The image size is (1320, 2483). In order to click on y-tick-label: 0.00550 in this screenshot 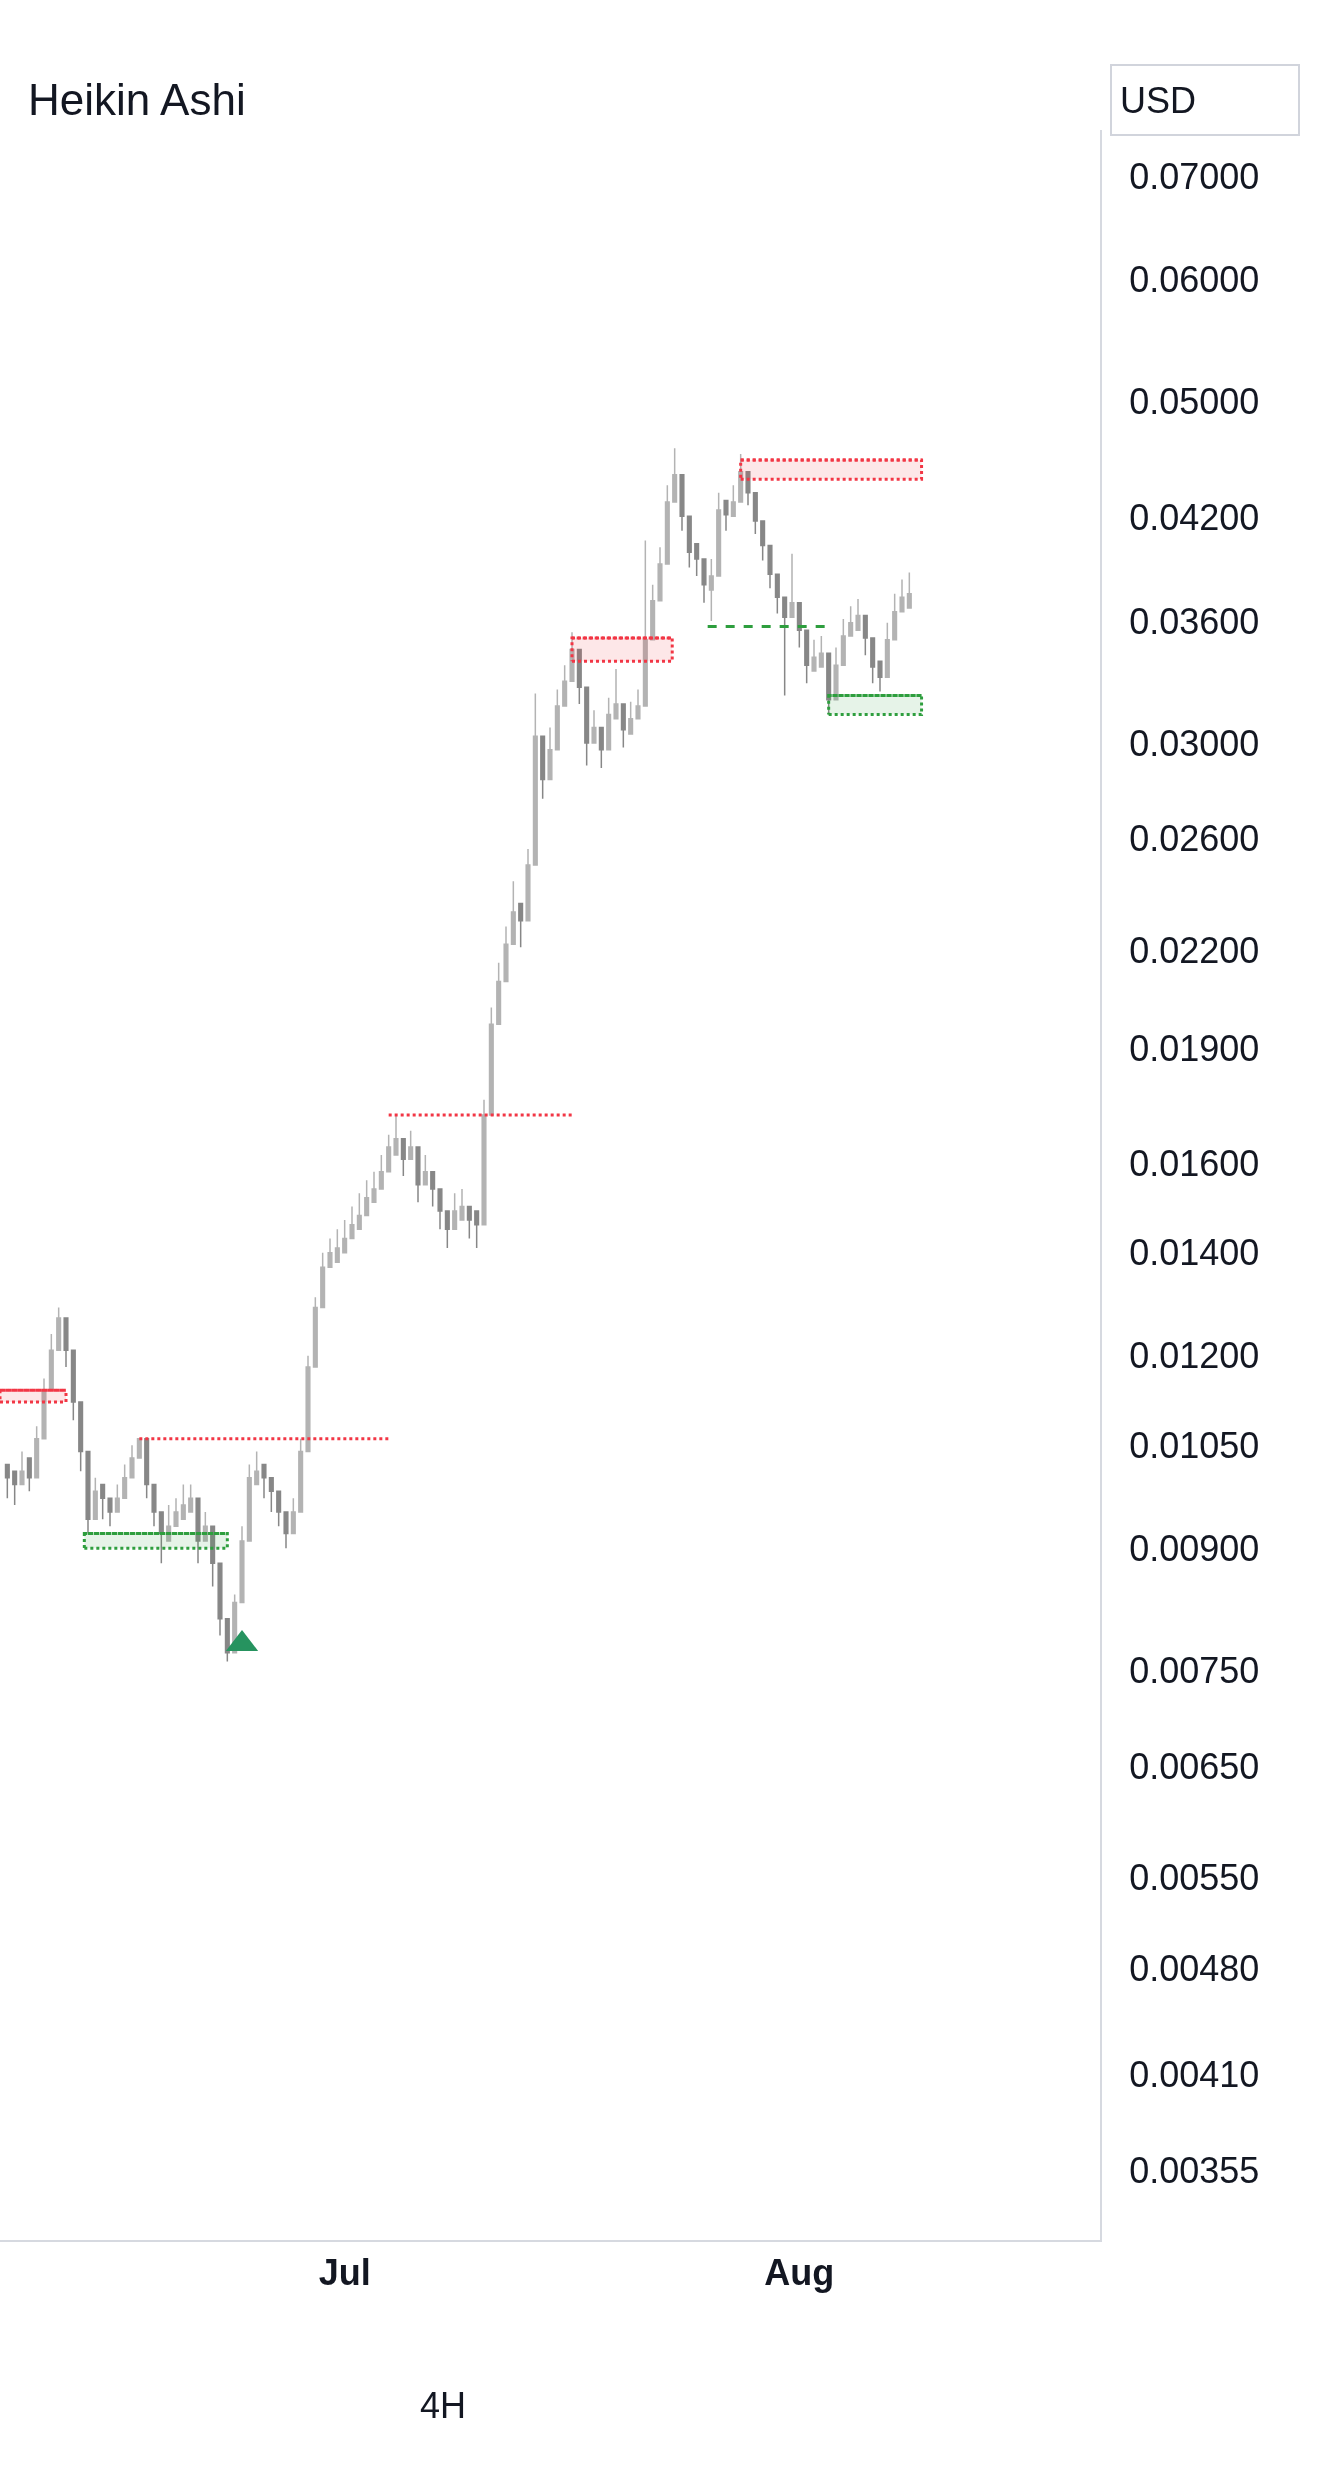, I will do `click(1194, 1878)`.